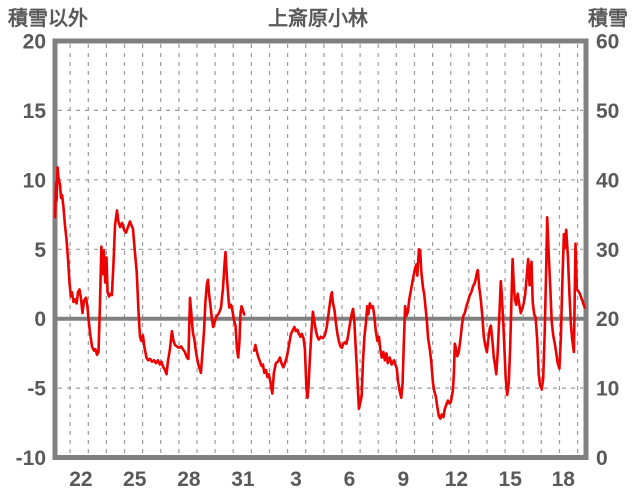 The width and height of the screenshot is (636, 501). Describe the element at coordinates (607, 180) in the screenshot. I see `right-axis-tick-label: 40` at that location.